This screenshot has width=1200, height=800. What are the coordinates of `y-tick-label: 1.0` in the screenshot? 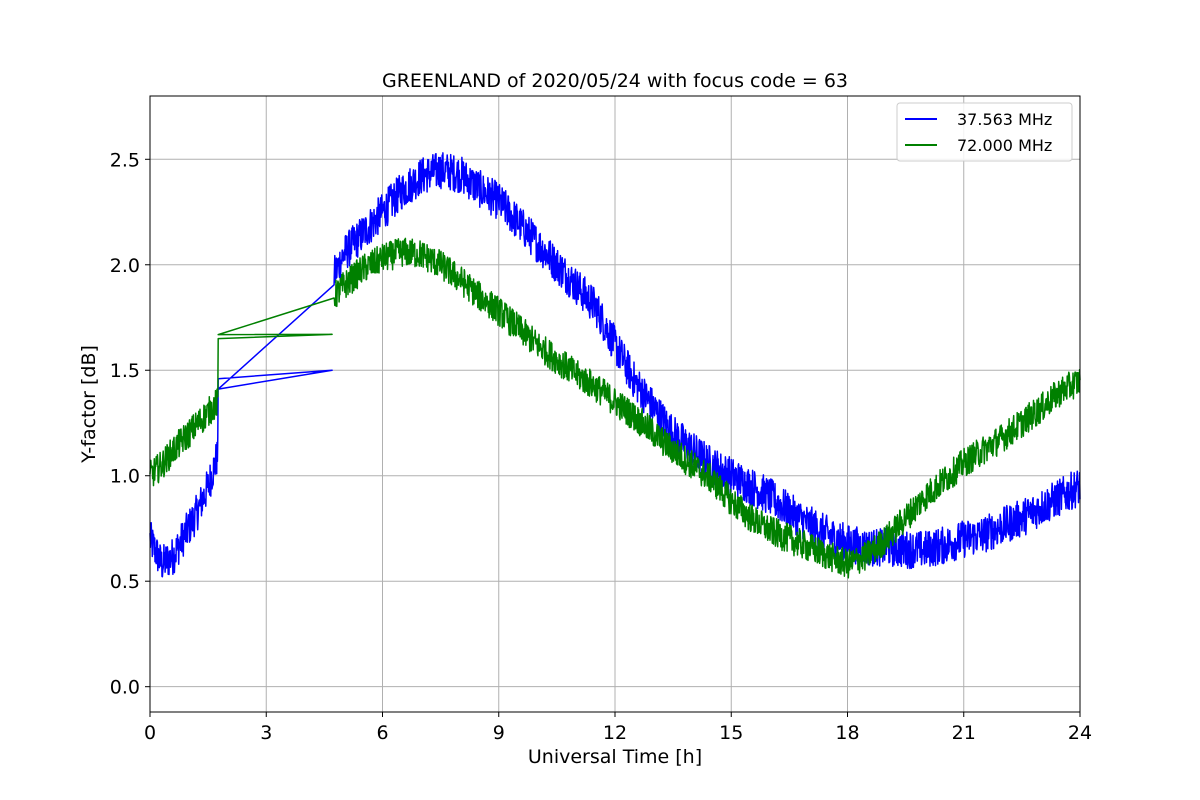 It's located at (125, 477).